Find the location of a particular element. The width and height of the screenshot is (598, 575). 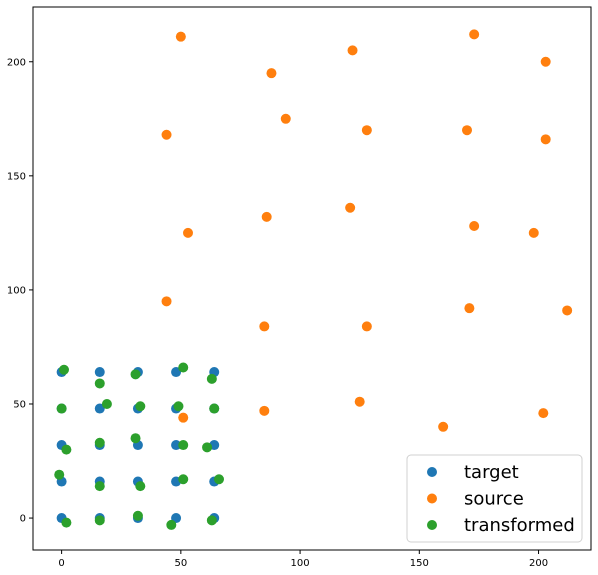

legend-label-source: source is located at coordinates (494, 499).